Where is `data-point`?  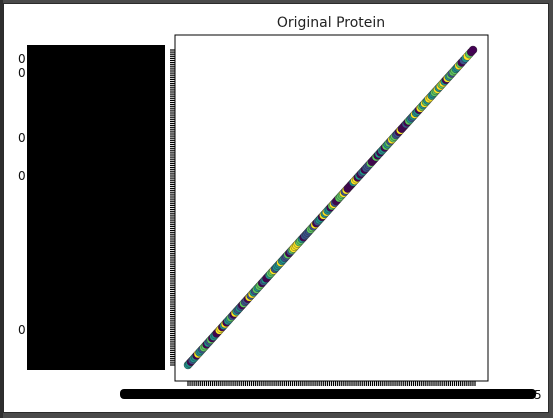
data-point is located at coordinates (473, 50).